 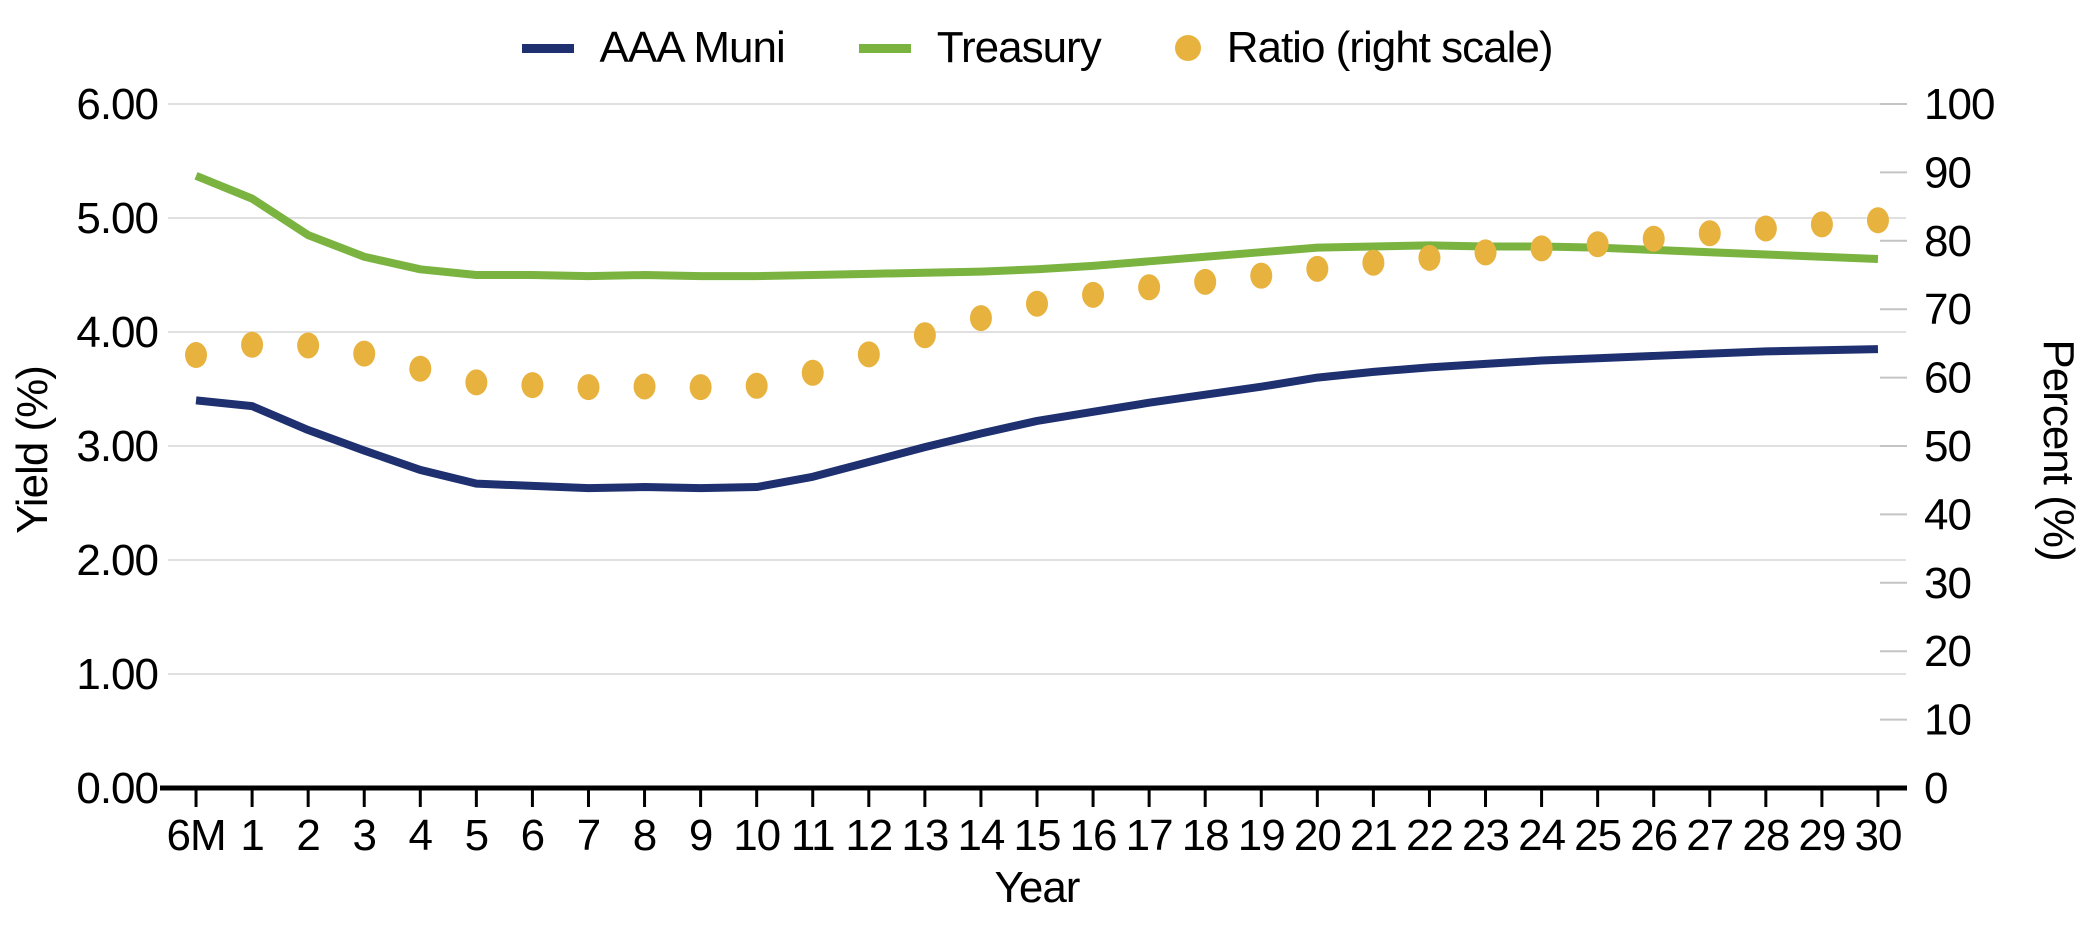 I want to click on x-axis-tick-label: 29, so click(x=1821, y=835).